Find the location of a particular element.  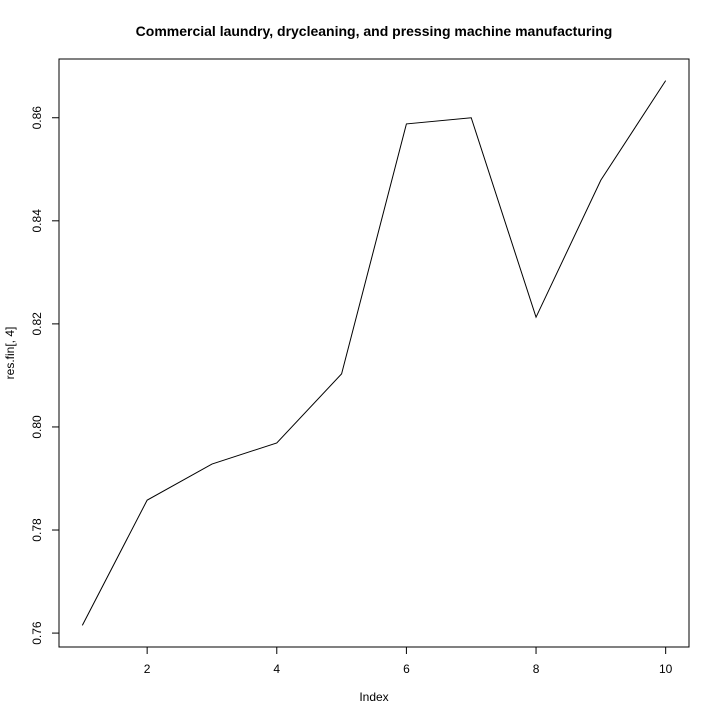

y-axis: 0.76 0.78 0.80 0.82 0.84 0.86 is located at coordinates (44, 375).